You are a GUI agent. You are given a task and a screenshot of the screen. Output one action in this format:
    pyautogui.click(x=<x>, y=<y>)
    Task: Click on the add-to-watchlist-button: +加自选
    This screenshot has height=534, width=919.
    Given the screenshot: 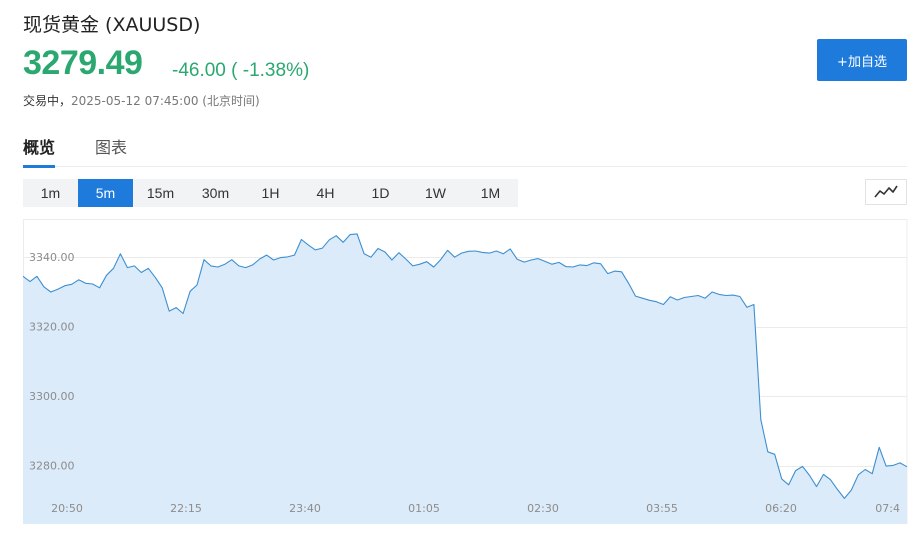 What is the action you would take?
    pyautogui.click(x=862, y=60)
    